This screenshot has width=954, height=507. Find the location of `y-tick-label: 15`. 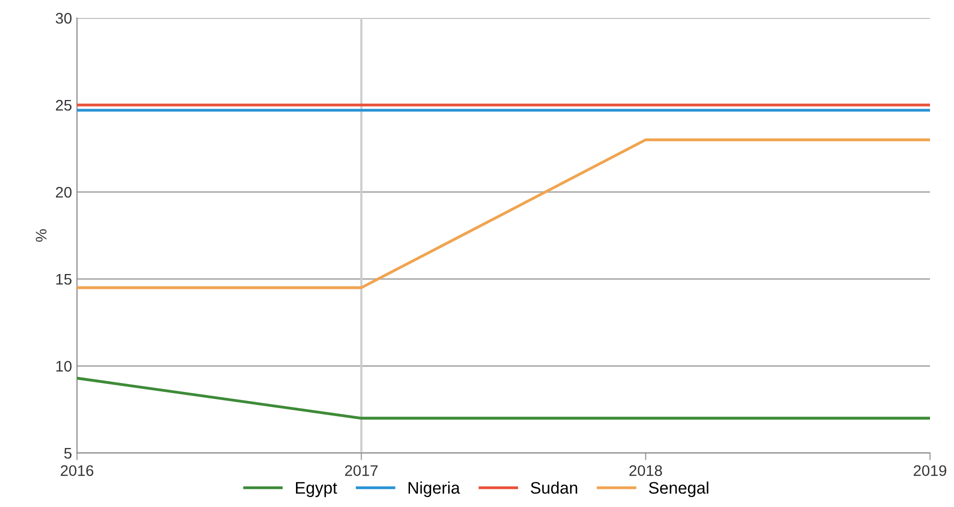

y-tick-label: 15 is located at coordinates (64, 279).